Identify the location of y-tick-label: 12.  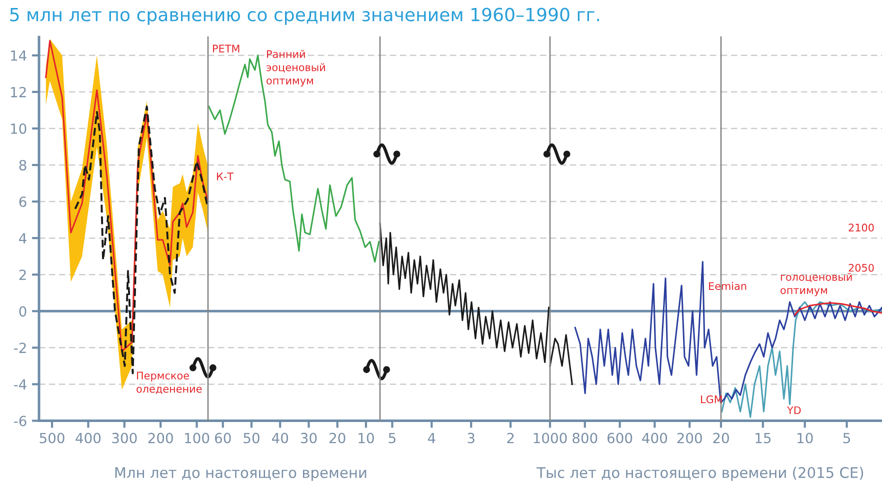
(18, 92).